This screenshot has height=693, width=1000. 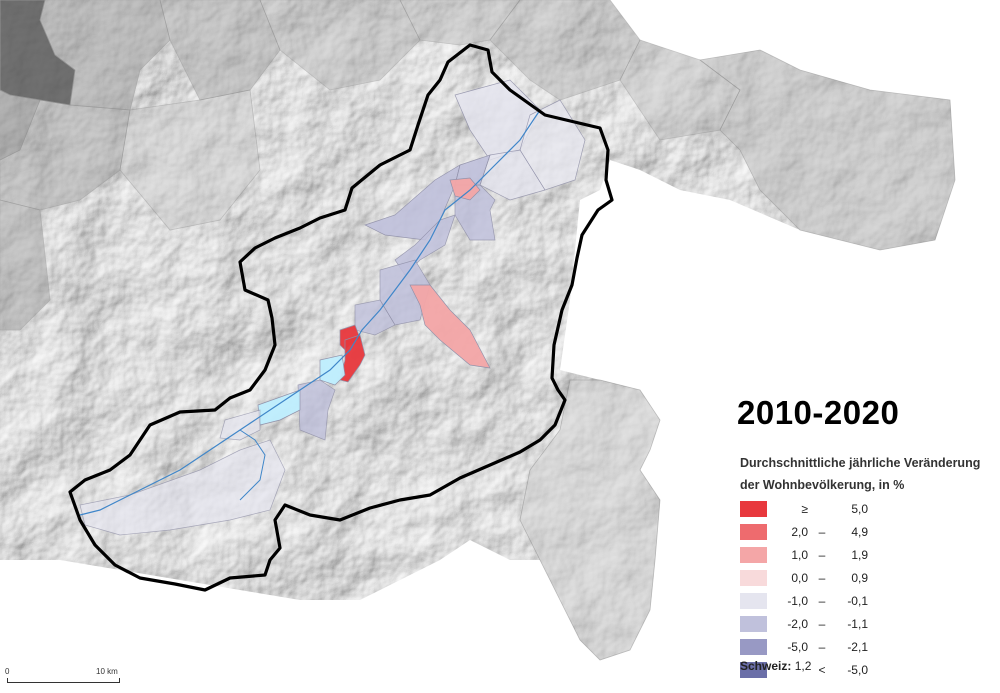 What do you see at coordinates (799, 532) in the screenshot?
I see `legend-lower: 2,0` at bounding box center [799, 532].